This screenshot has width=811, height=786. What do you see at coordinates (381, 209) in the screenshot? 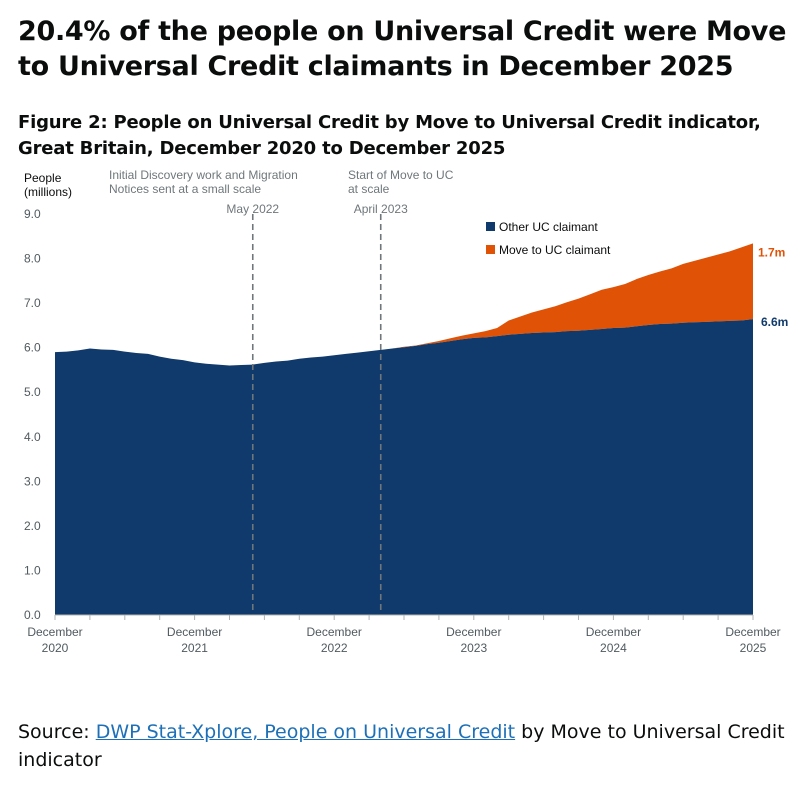
I see `annotation-date: April 2023` at bounding box center [381, 209].